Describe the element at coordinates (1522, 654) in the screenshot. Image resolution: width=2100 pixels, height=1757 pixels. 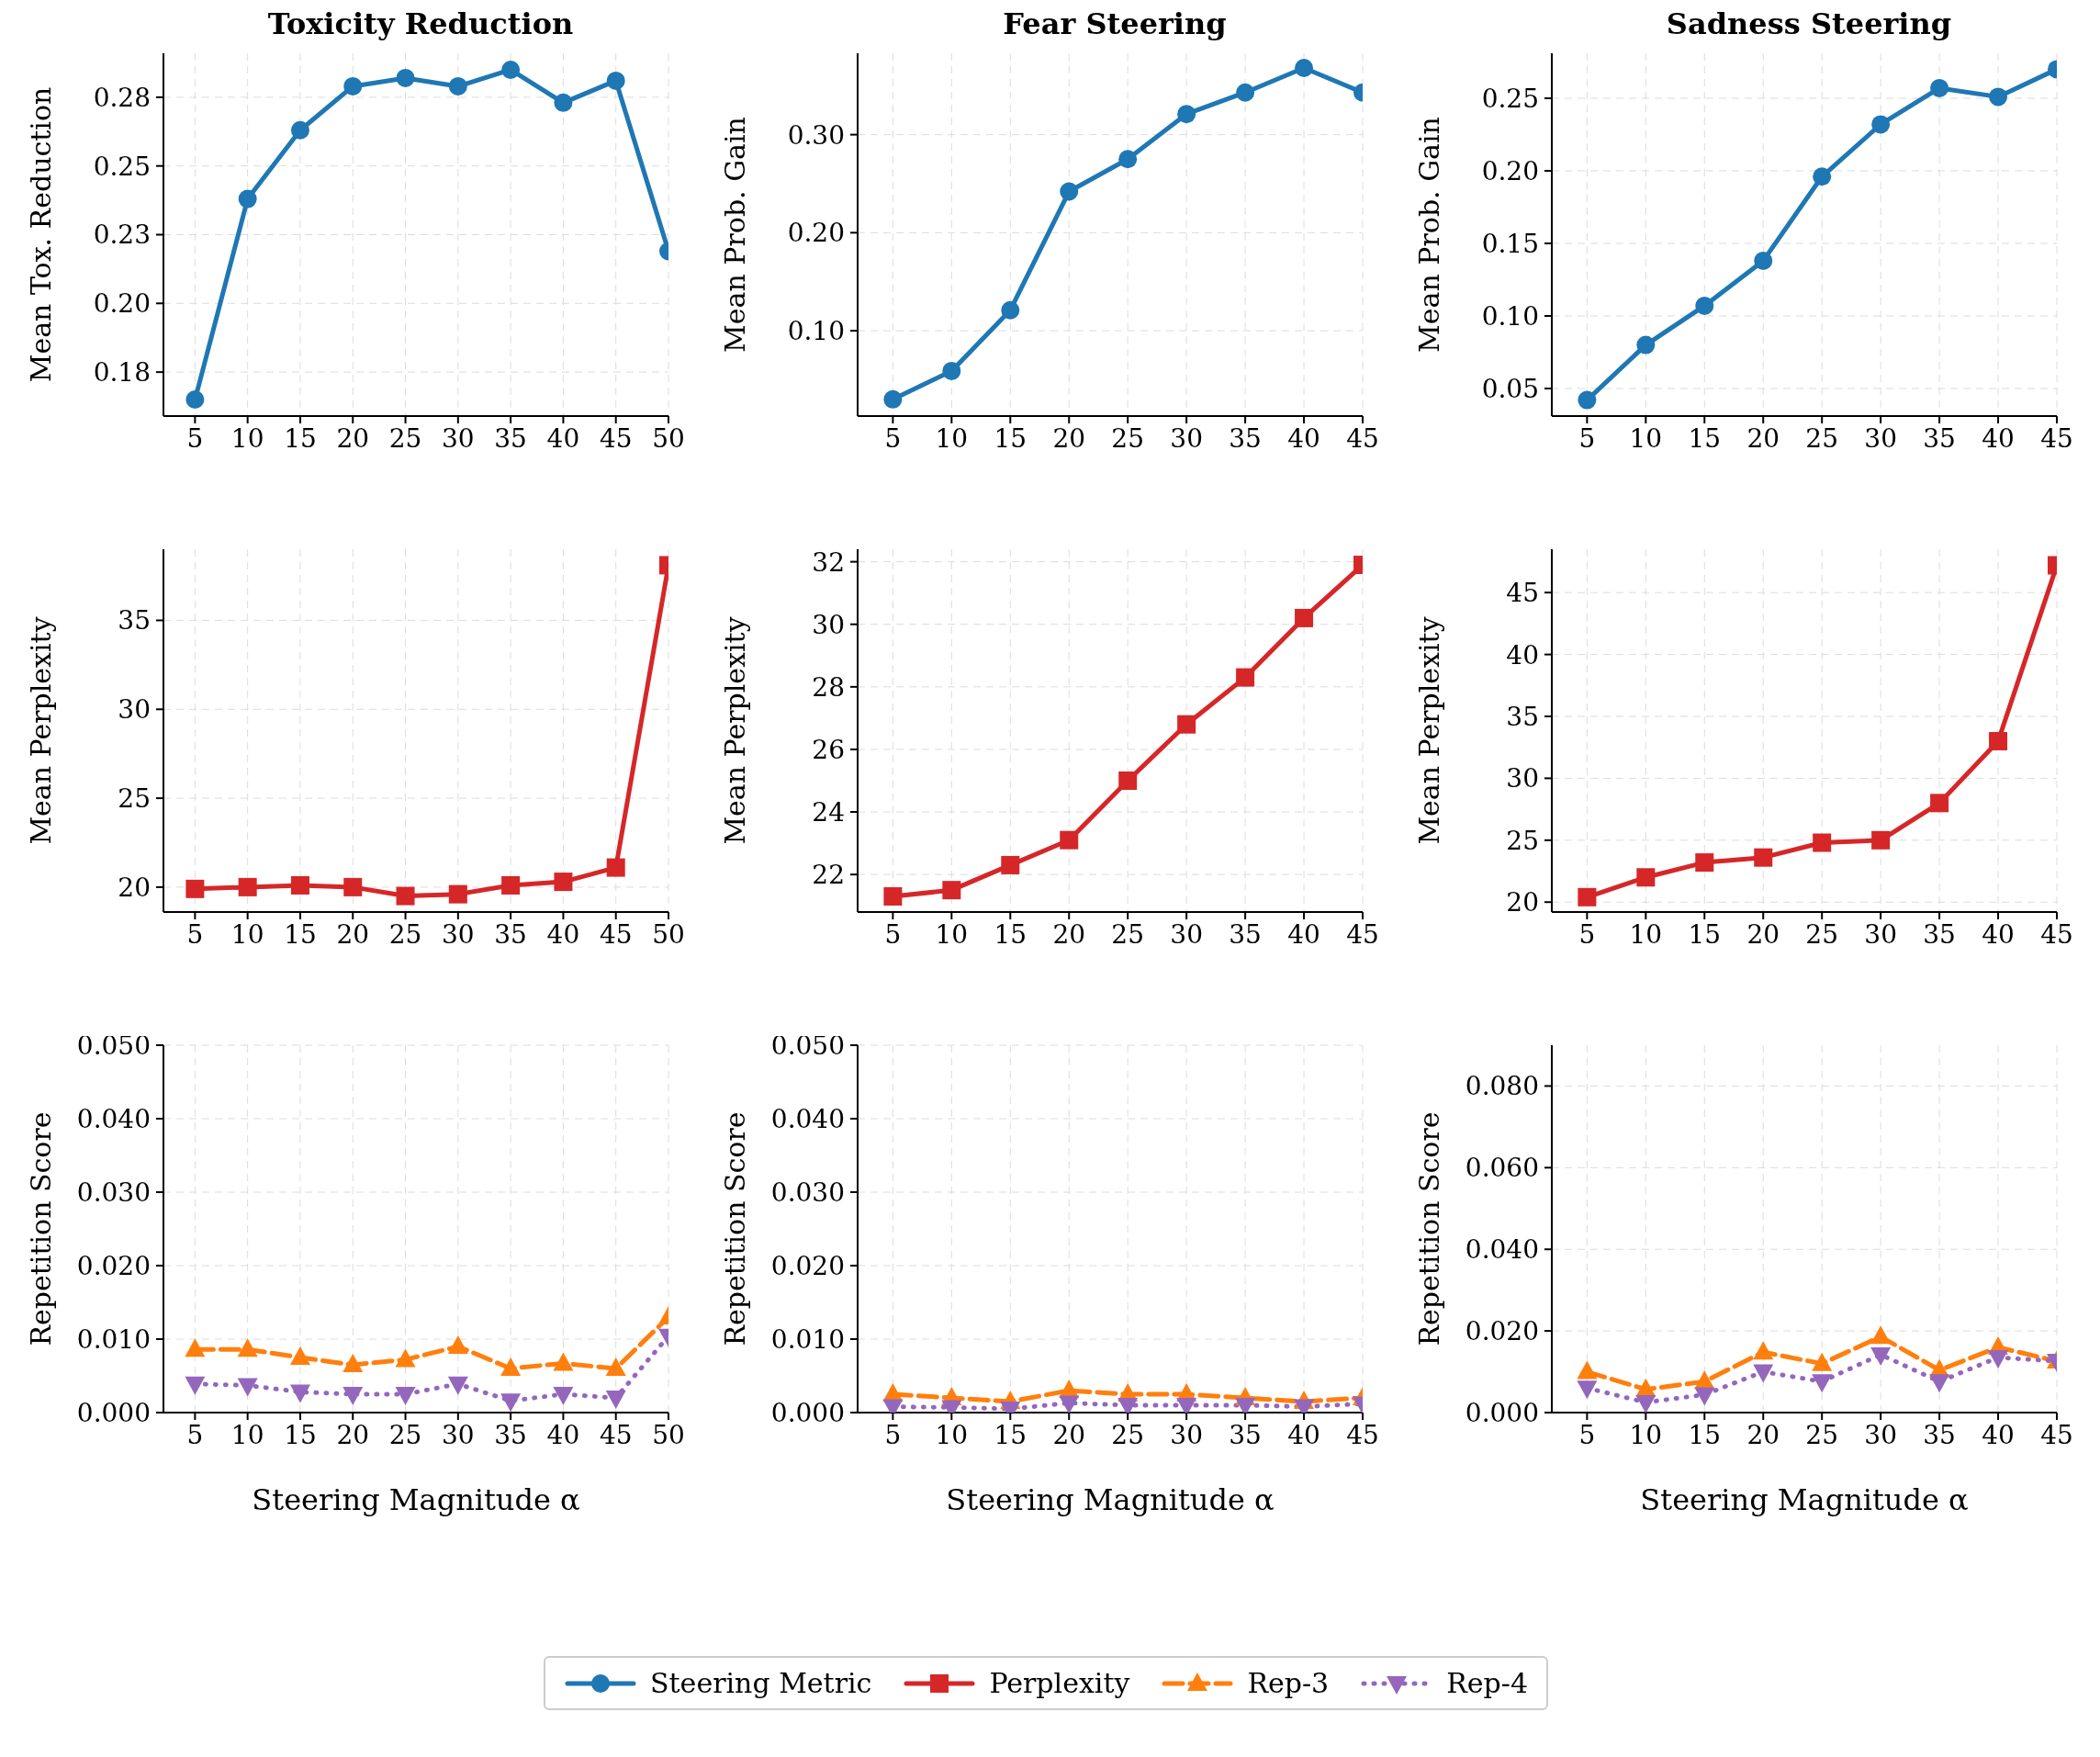
I see `y-tick-label: 40` at that location.